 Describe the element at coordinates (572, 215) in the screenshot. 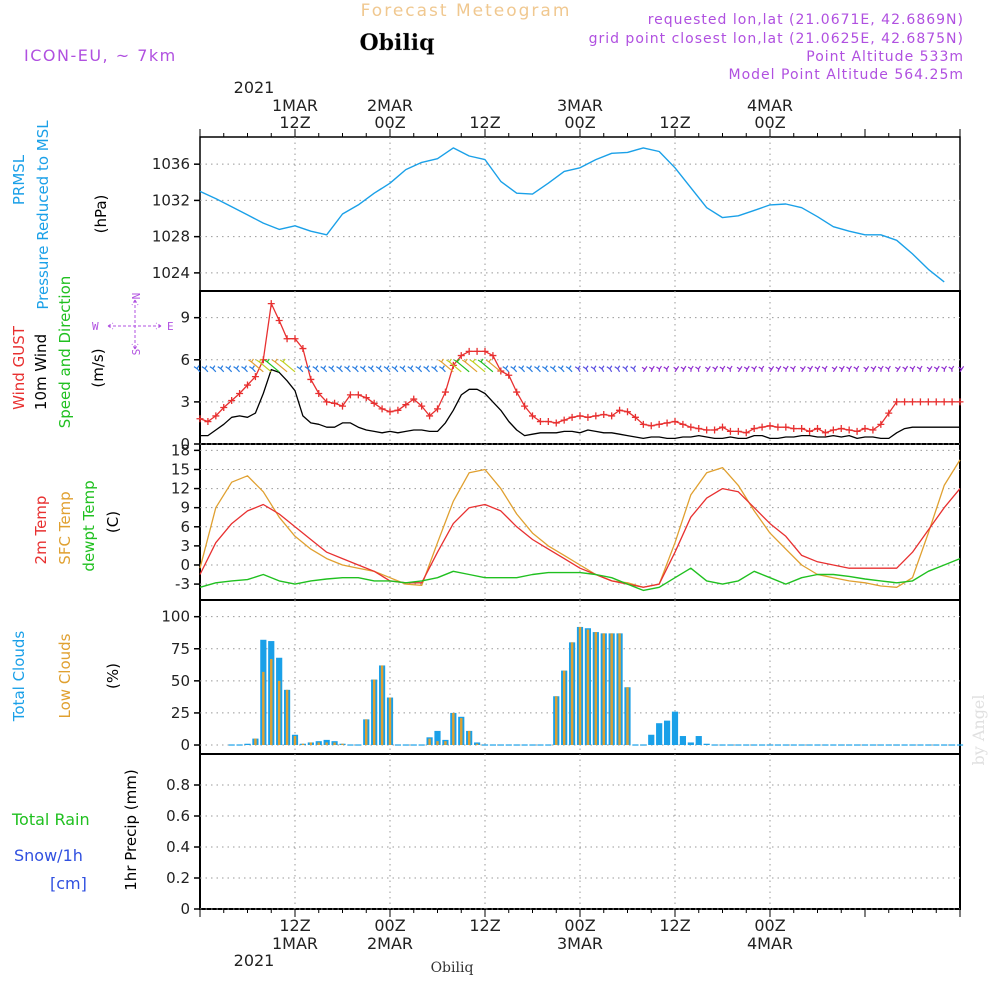

I see `pressure-line` at that location.